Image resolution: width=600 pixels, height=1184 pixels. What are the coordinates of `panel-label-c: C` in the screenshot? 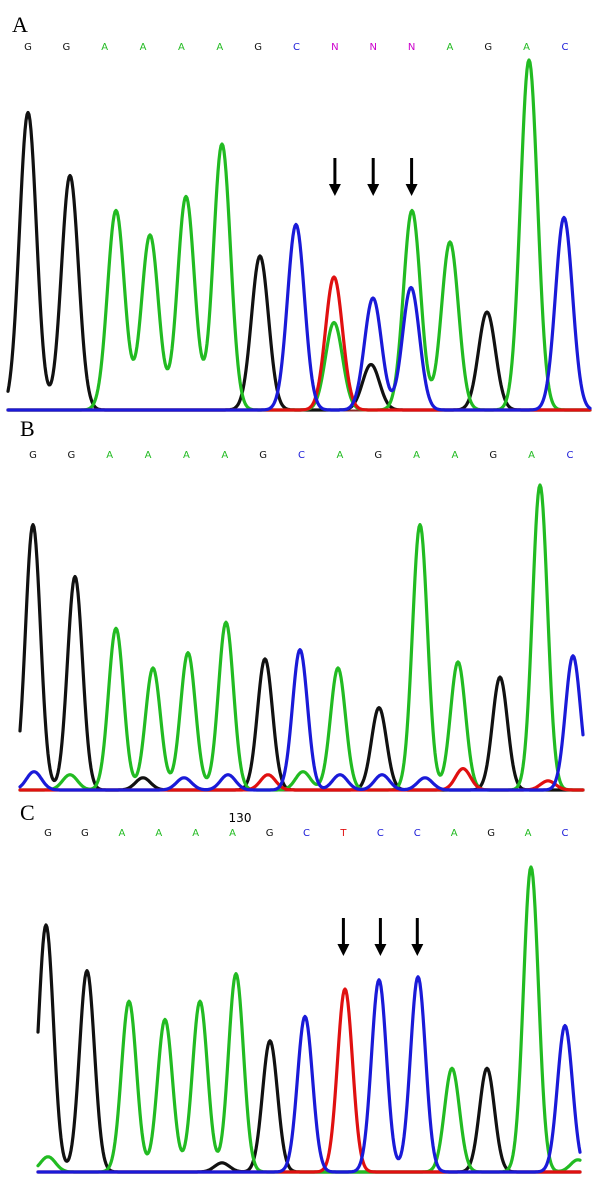 It's located at (27, 812).